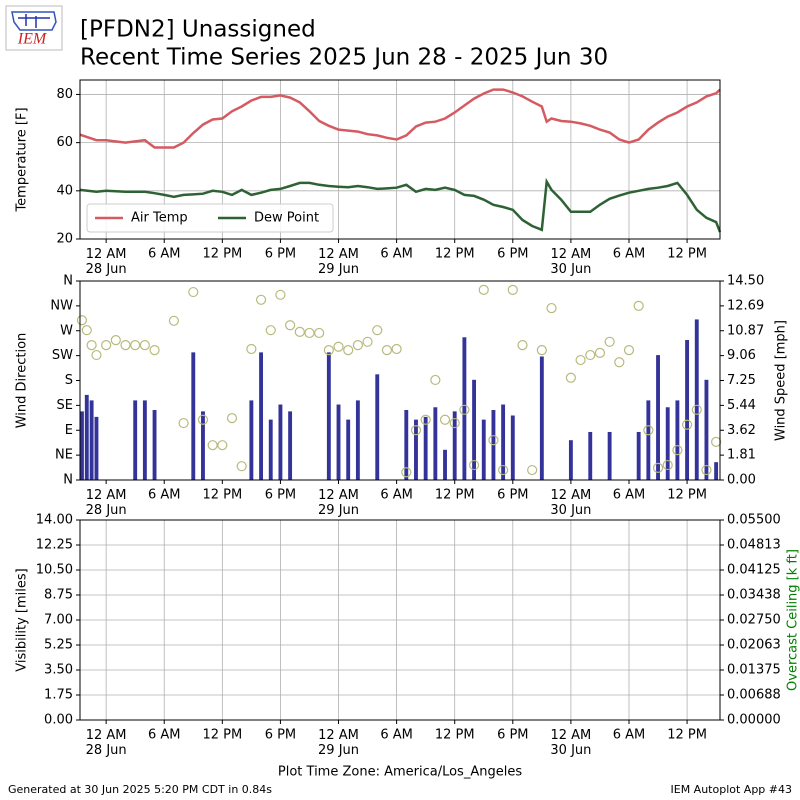 Image resolution: width=800 pixels, height=800 pixels. What do you see at coordinates (64, 239) in the screenshot?
I see `y-tick-label: 20` at bounding box center [64, 239].